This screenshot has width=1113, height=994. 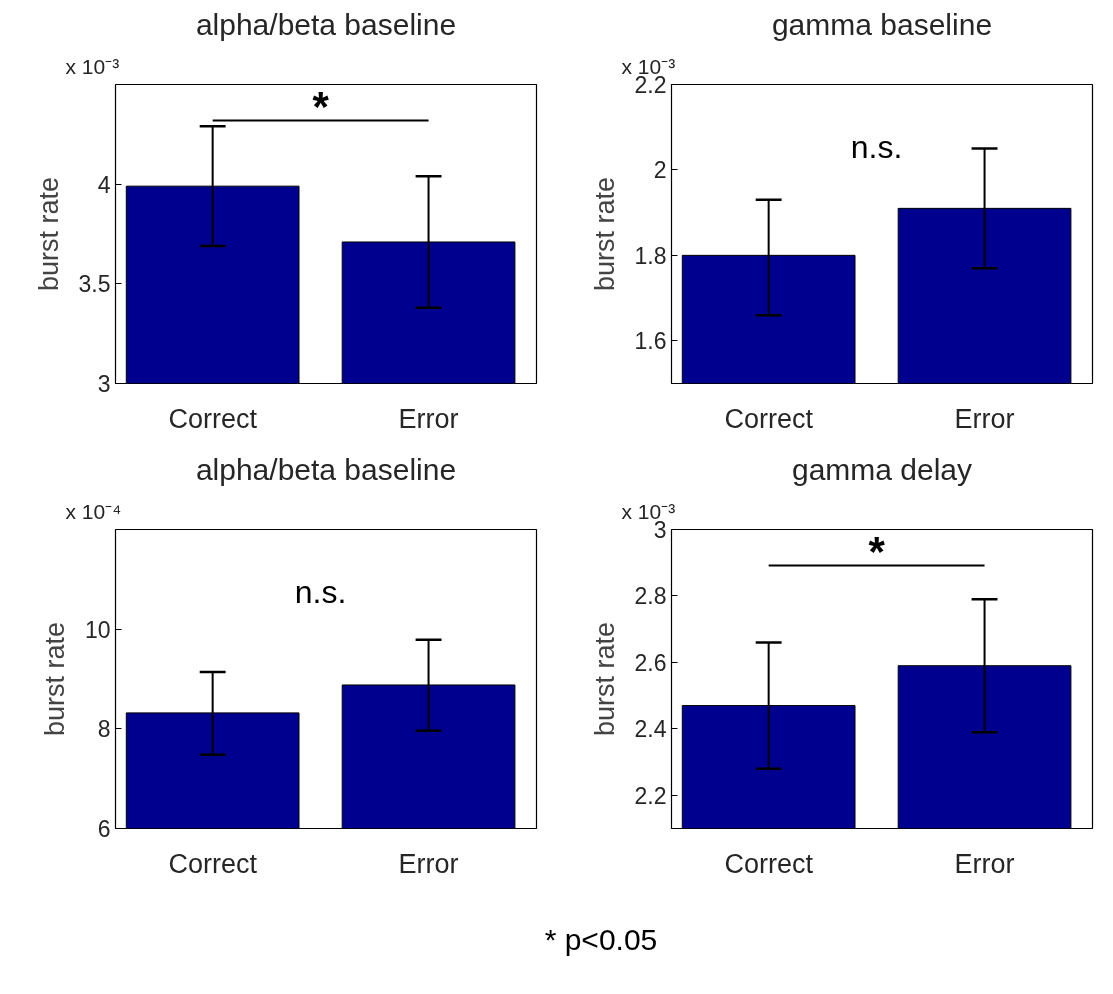 What do you see at coordinates (882, 469) in the screenshot?
I see `chart-title: gamma delay` at bounding box center [882, 469].